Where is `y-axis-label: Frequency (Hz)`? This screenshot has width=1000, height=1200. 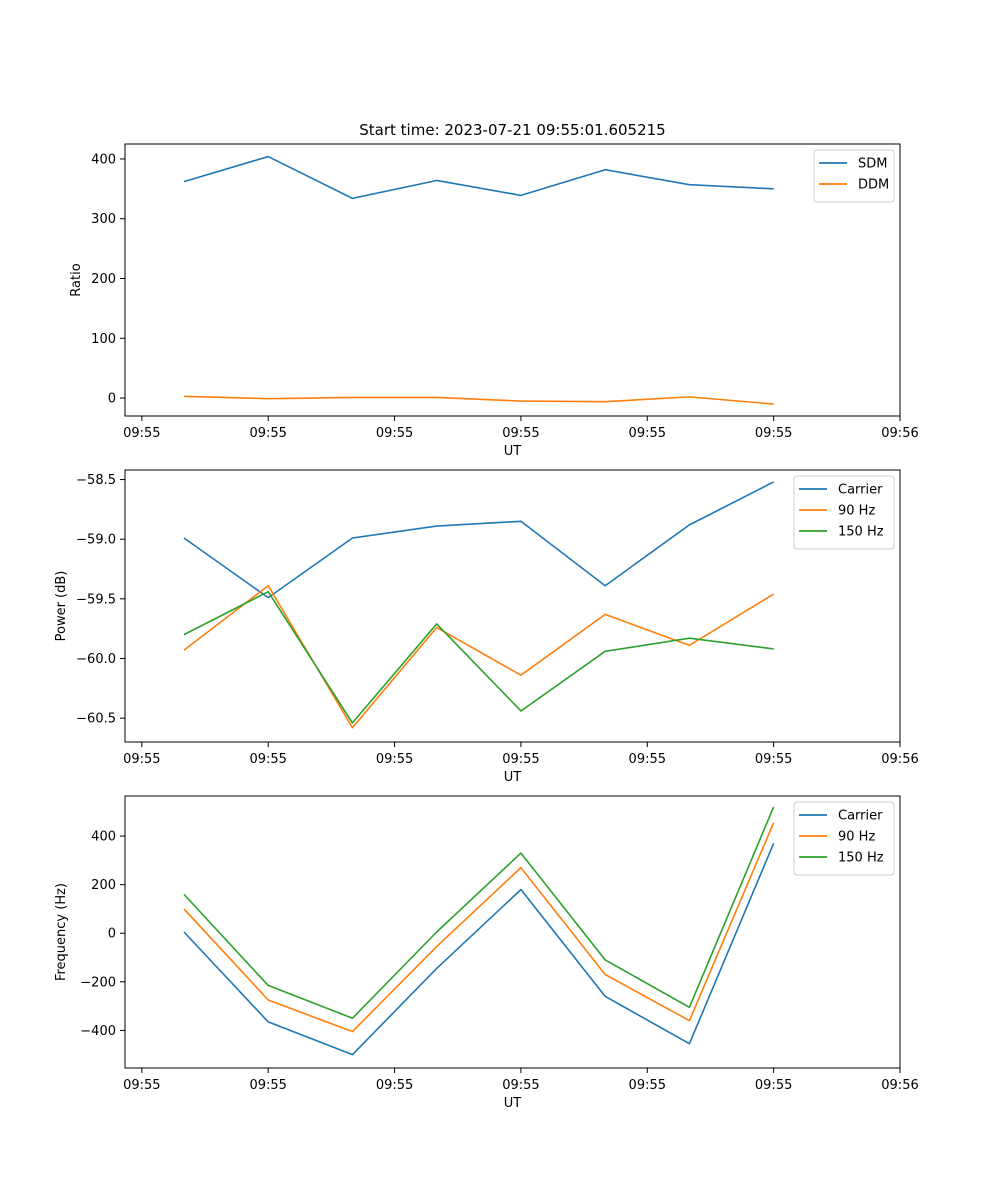 y-axis-label: Frequency (Hz) is located at coordinates (61, 932).